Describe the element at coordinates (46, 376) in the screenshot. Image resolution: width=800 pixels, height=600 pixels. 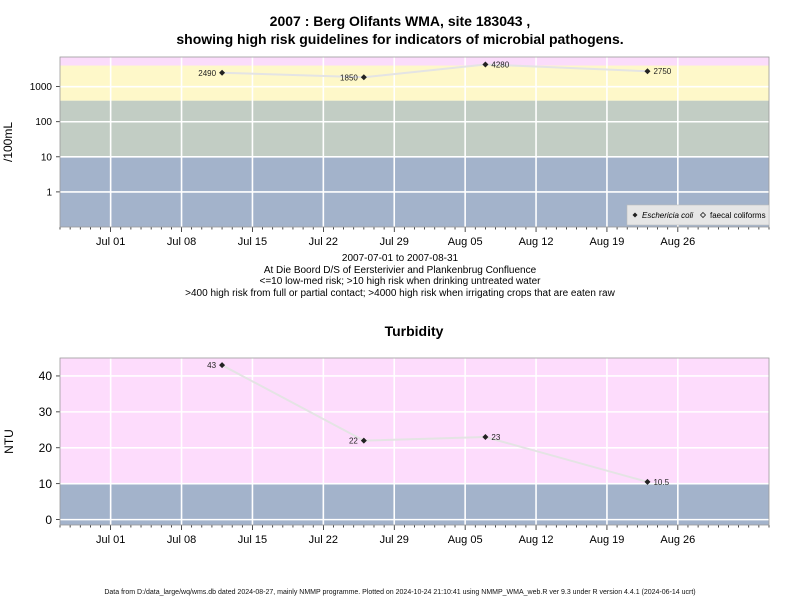
I see `y-tick-label: 40` at that location.